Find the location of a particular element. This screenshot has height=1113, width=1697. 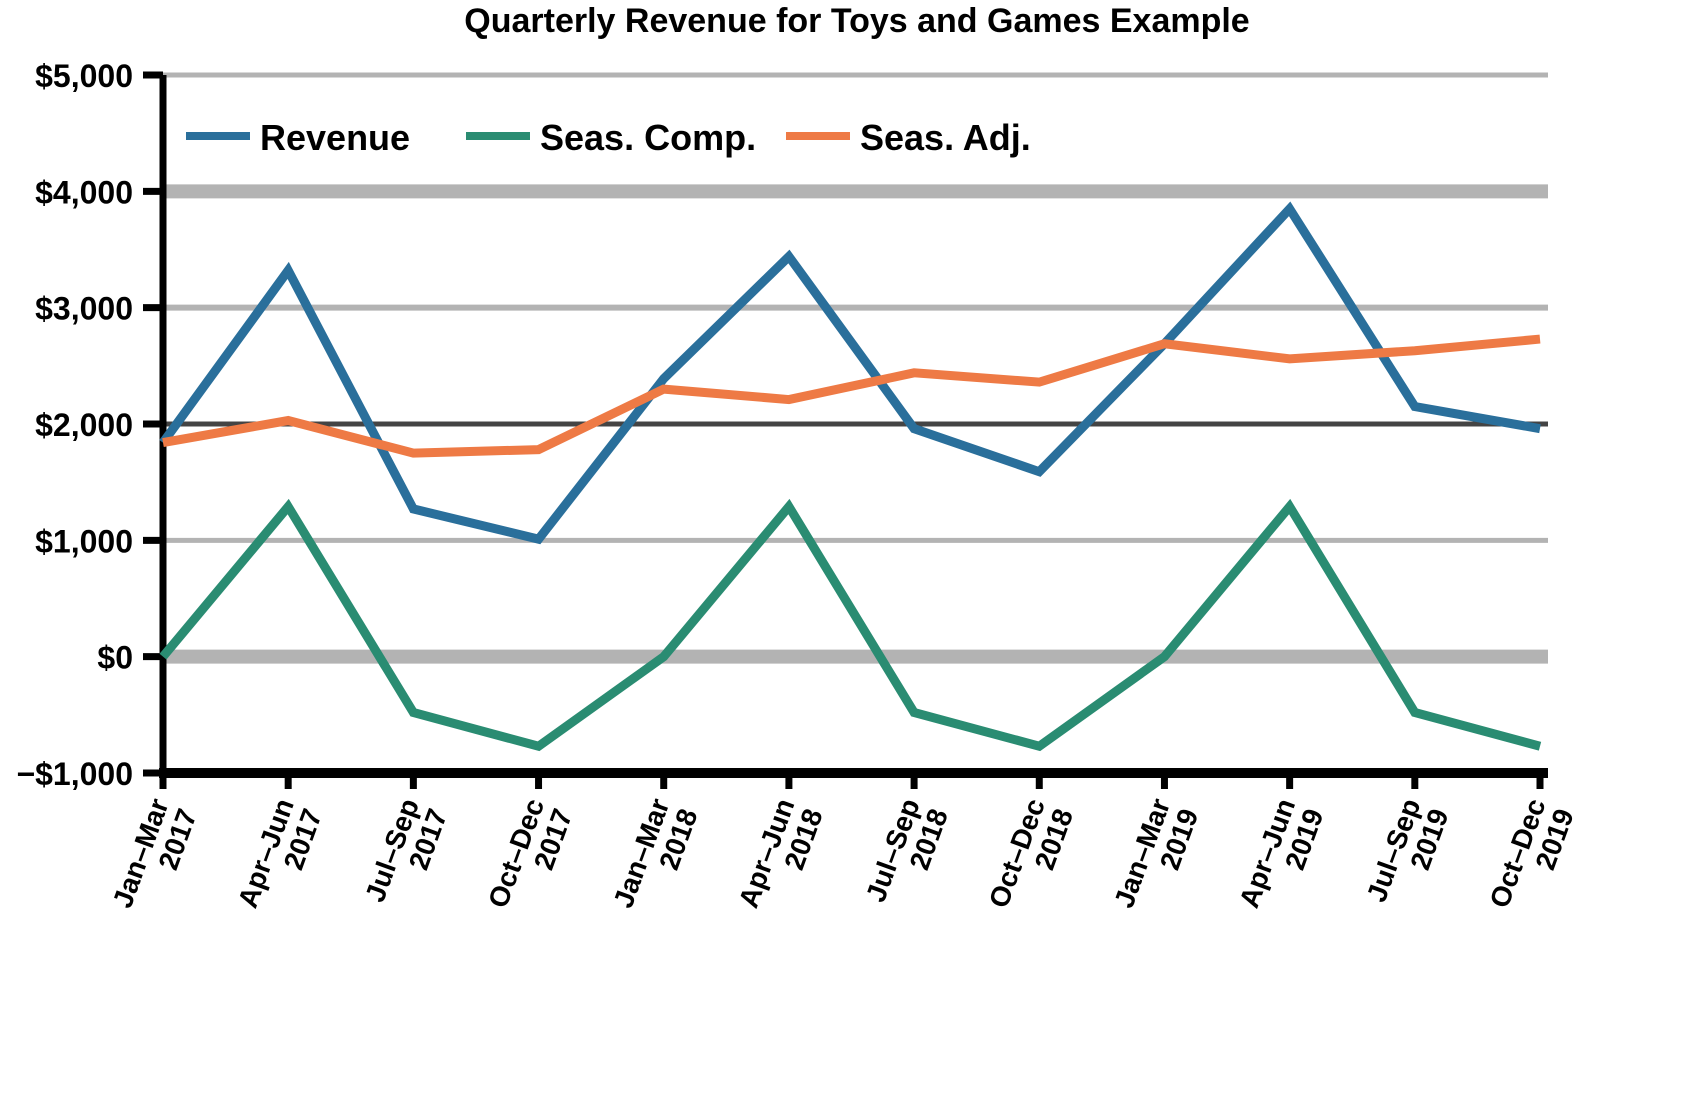

svg-text: Oct–Dec2019 is located at coordinates (1532, 858).